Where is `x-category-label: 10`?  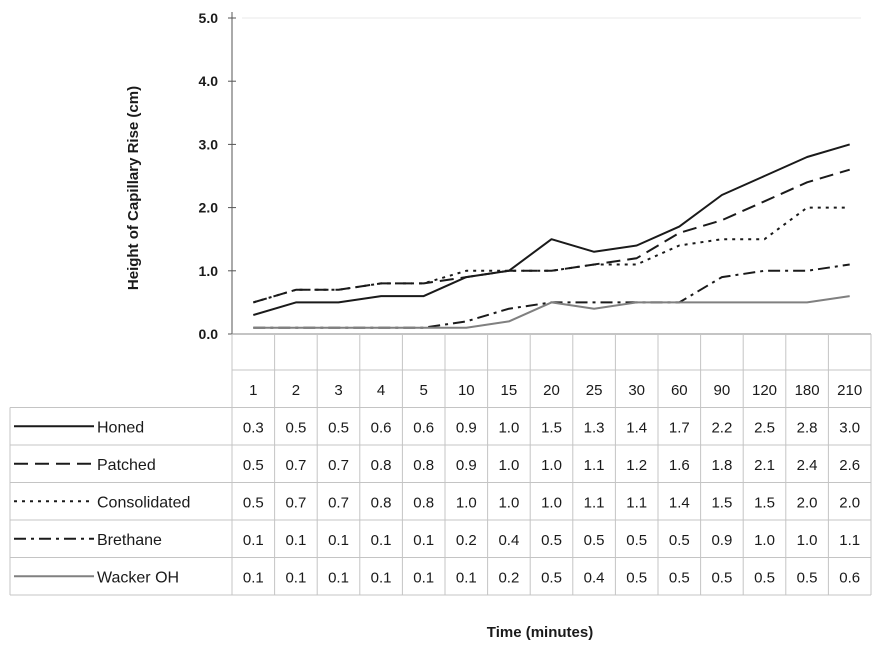 x-category-label: 10 is located at coordinates (466, 390).